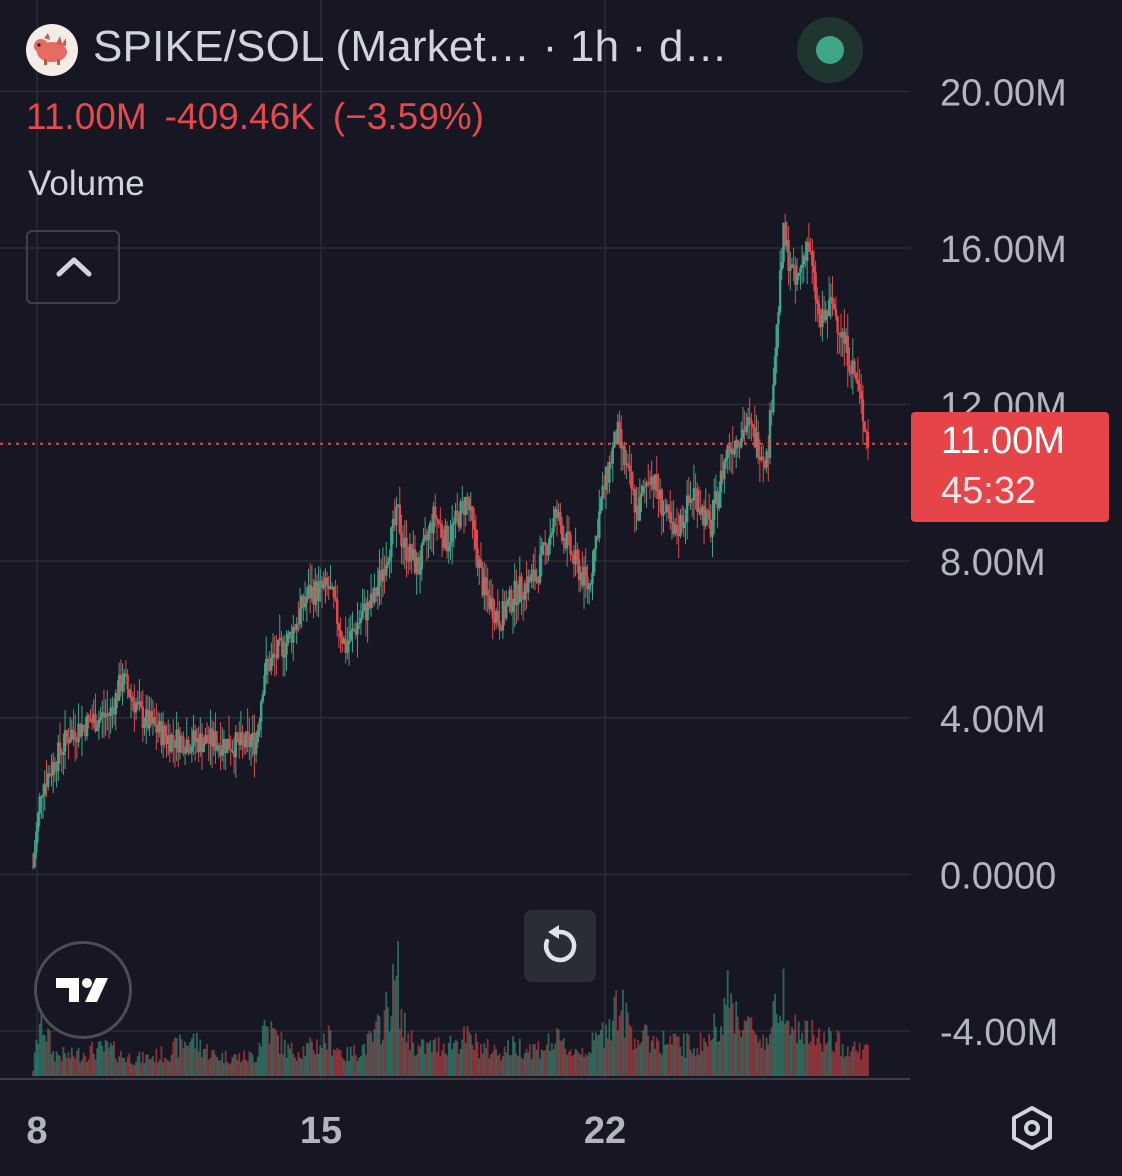  I want to click on spike-dog-logo-icon, so click(52, 50).